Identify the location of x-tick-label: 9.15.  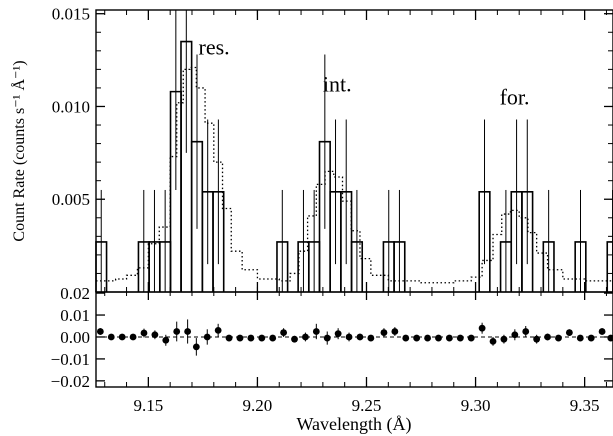
(148, 405).